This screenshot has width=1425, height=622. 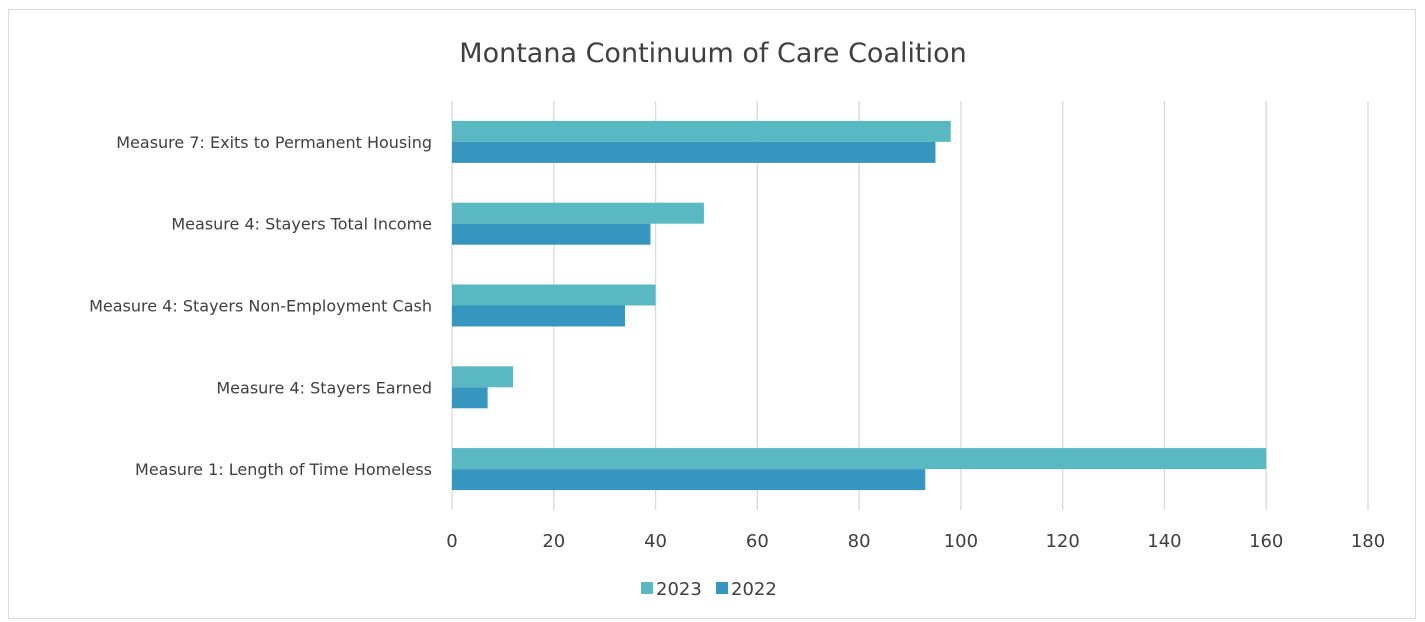 What do you see at coordinates (324, 387) in the screenshot?
I see `category-label: Measure 4: Stayers Earned` at bounding box center [324, 387].